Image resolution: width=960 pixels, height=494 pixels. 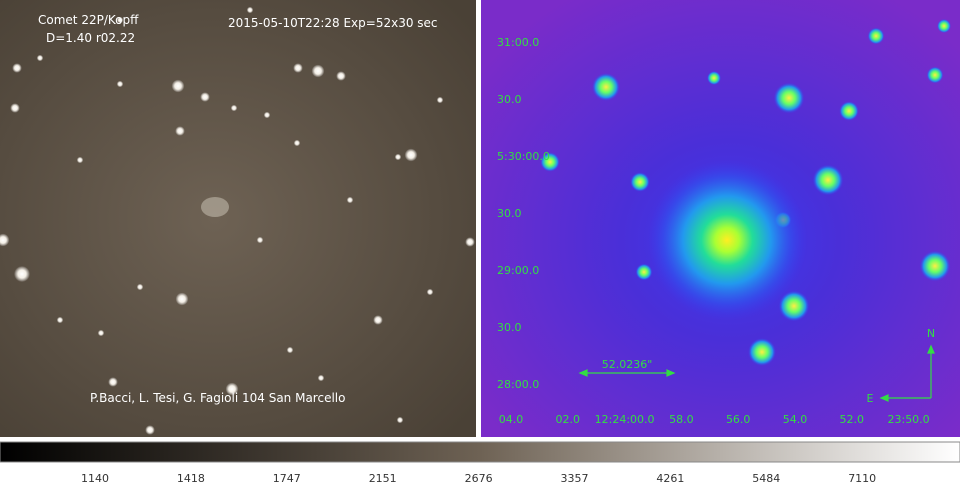 What do you see at coordinates (518, 270) in the screenshot?
I see `dec-label: 29:00.0` at bounding box center [518, 270].